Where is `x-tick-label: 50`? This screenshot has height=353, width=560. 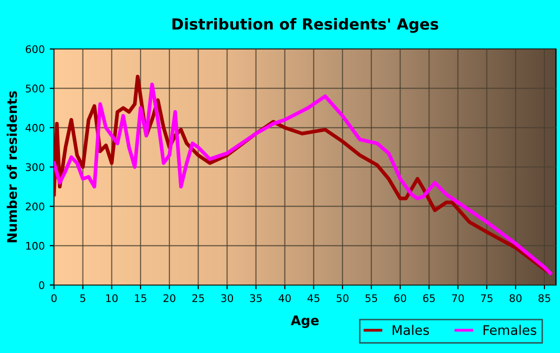 x-tick-label: 50 is located at coordinates (342, 298).